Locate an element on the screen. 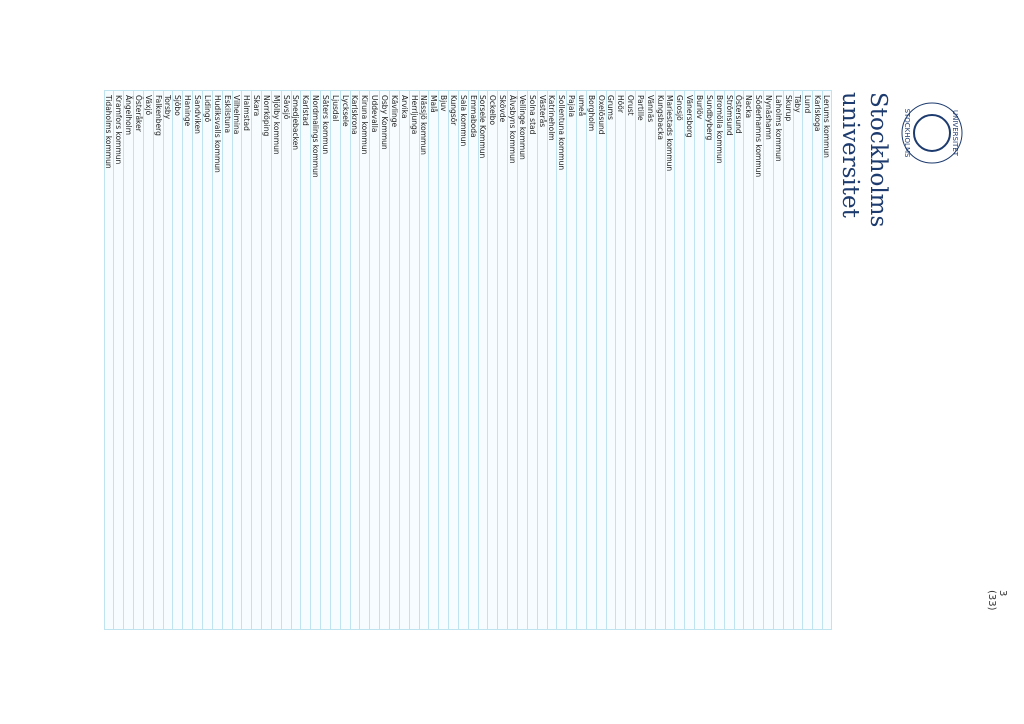 This screenshot has height=724, width=1024. list-row: Nordmalings kommun is located at coordinates (315, 360).